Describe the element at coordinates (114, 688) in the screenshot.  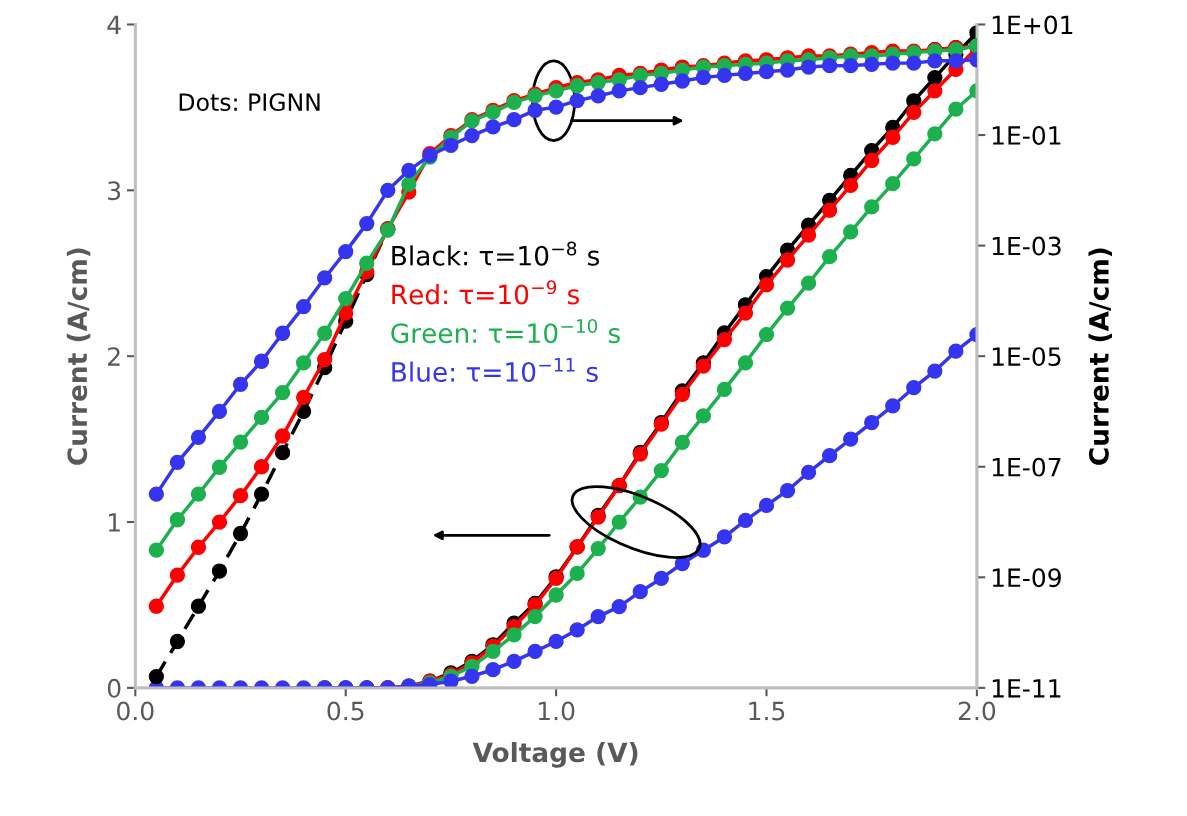
I see `y-tick-label: 0` at that location.